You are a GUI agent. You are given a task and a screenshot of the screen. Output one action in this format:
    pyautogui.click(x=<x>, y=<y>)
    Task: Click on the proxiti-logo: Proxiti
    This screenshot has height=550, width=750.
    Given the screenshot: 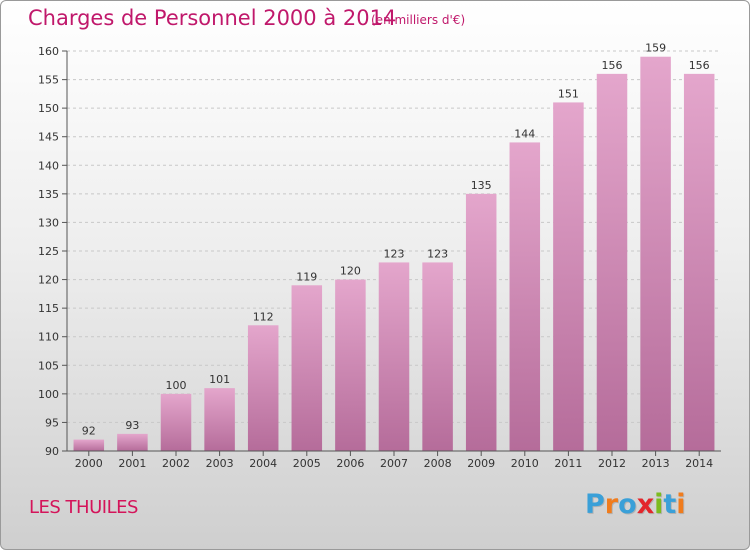 What is the action you would take?
    pyautogui.click(x=635, y=504)
    